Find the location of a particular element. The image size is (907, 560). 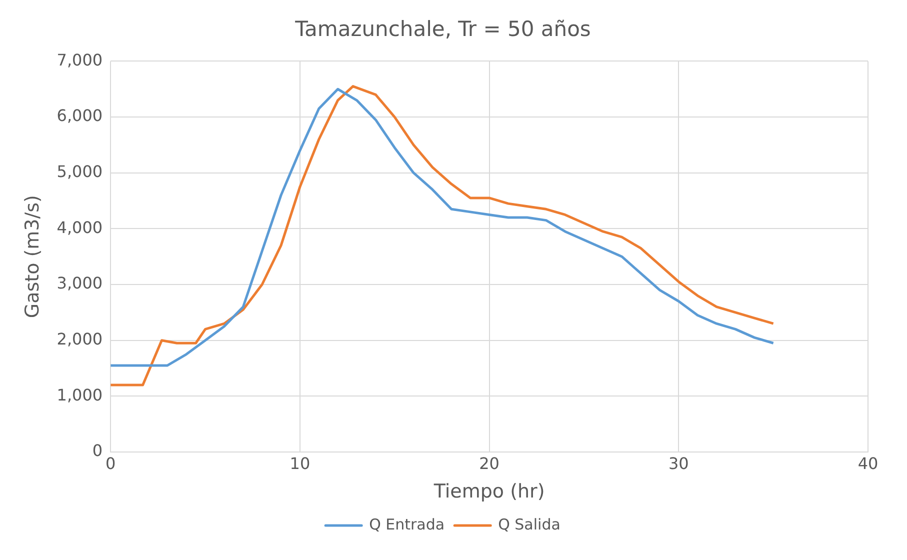

y-tick-label: 6,000 is located at coordinates (79, 116).